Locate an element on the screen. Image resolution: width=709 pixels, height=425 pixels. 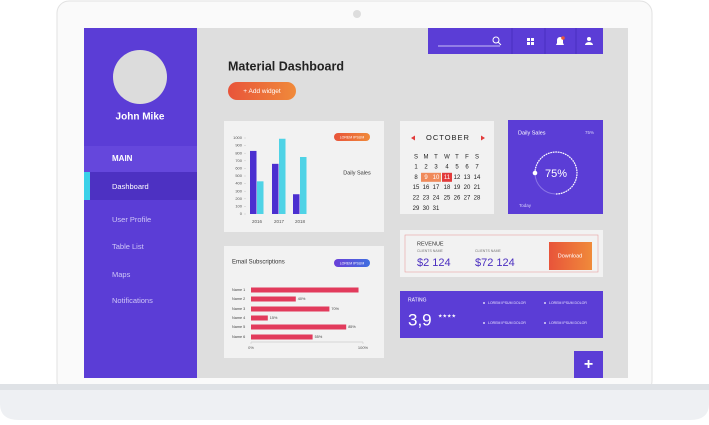
calendar-card is located at coordinates (447, 167).